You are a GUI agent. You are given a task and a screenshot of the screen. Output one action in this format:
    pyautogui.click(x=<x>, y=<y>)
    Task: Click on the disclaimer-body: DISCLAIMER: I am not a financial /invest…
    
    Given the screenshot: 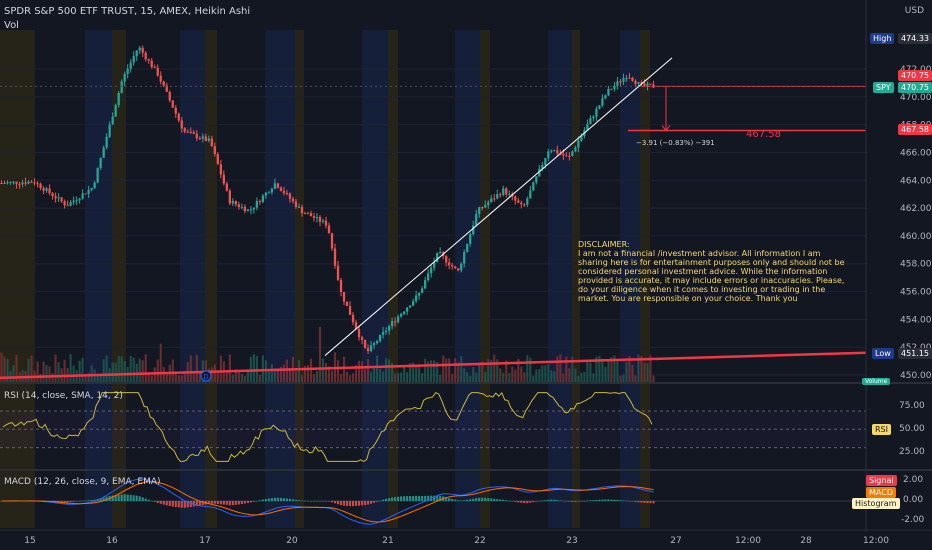 What is the action you would take?
    pyautogui.click(x=711, y=271)
    